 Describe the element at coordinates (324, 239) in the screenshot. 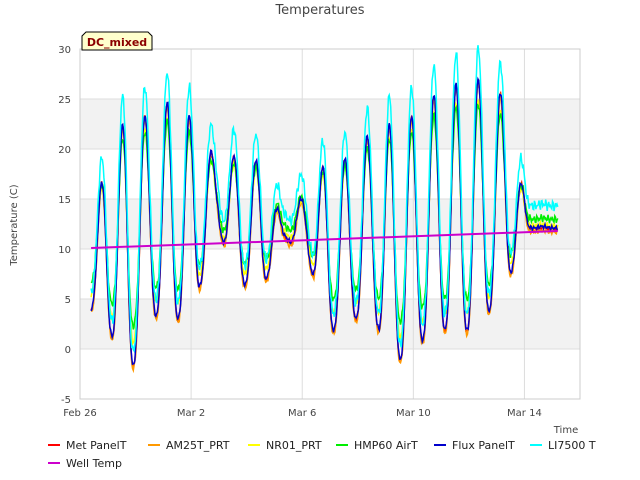

I see `series-line-well` at that location.